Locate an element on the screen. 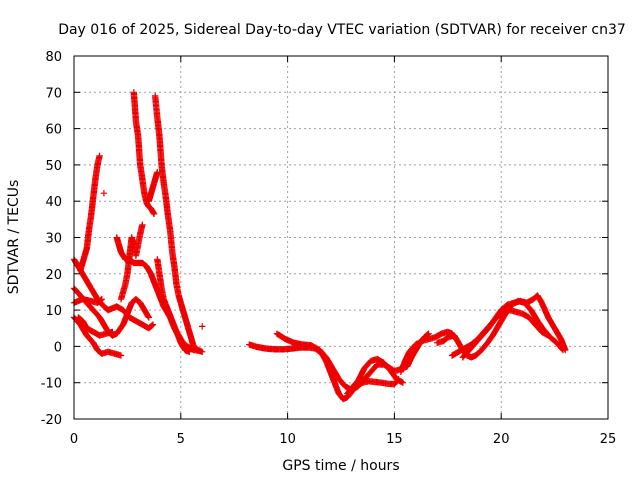  y-tick-label: 40 is located at coordinates (53, 202).